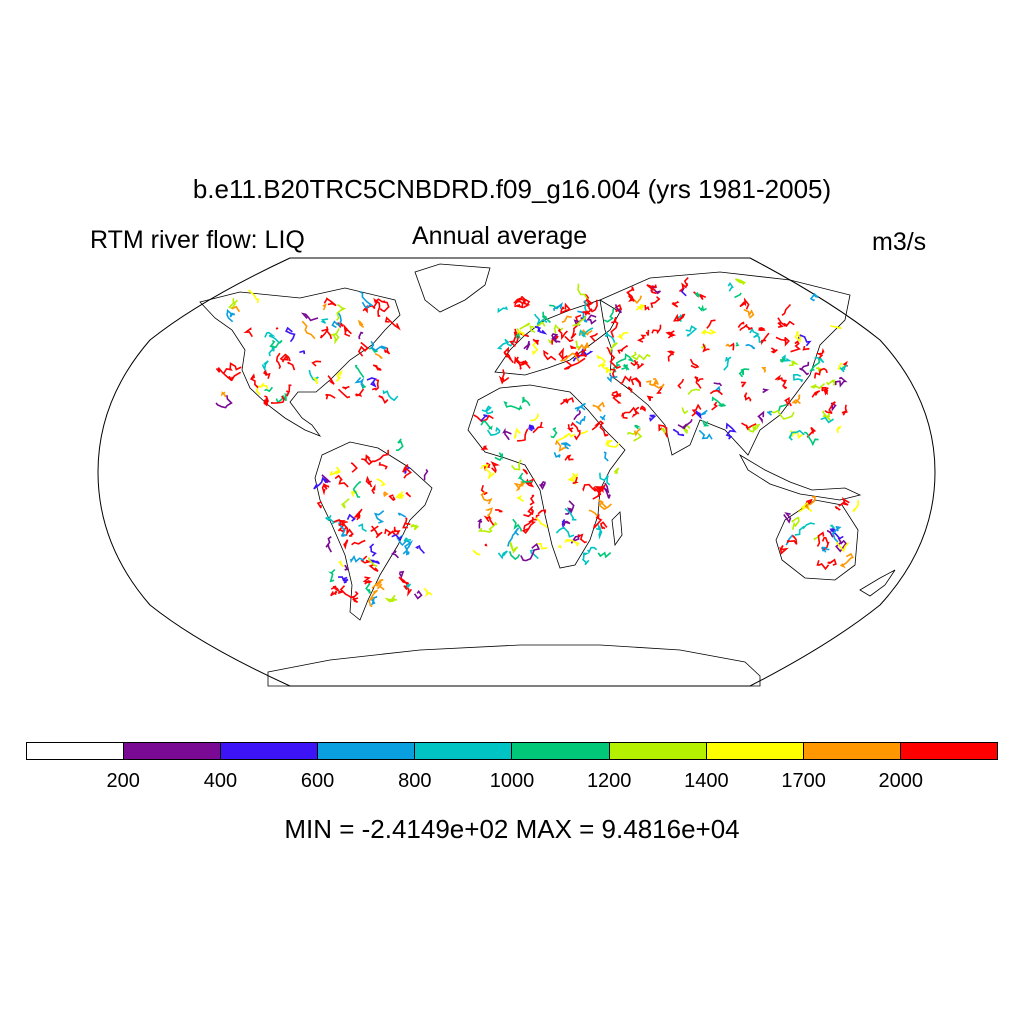  I want to click on min-max-label: MIN = -2.4149e+02 MAX = 9.4816e+04, so click(512, 829).